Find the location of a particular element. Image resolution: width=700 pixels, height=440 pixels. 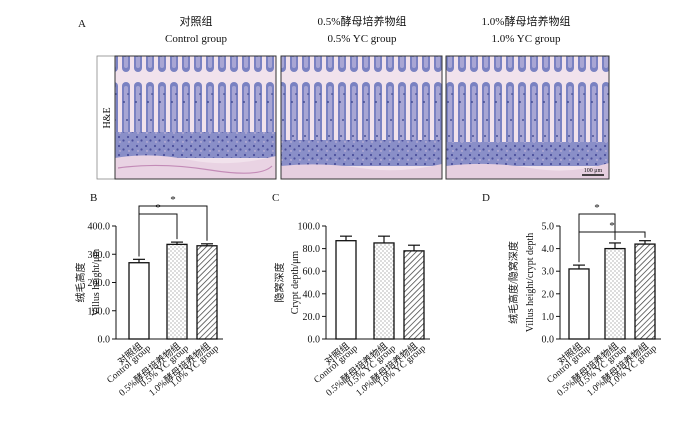

panel-a-letter: A is located at coordinates (82, 24).